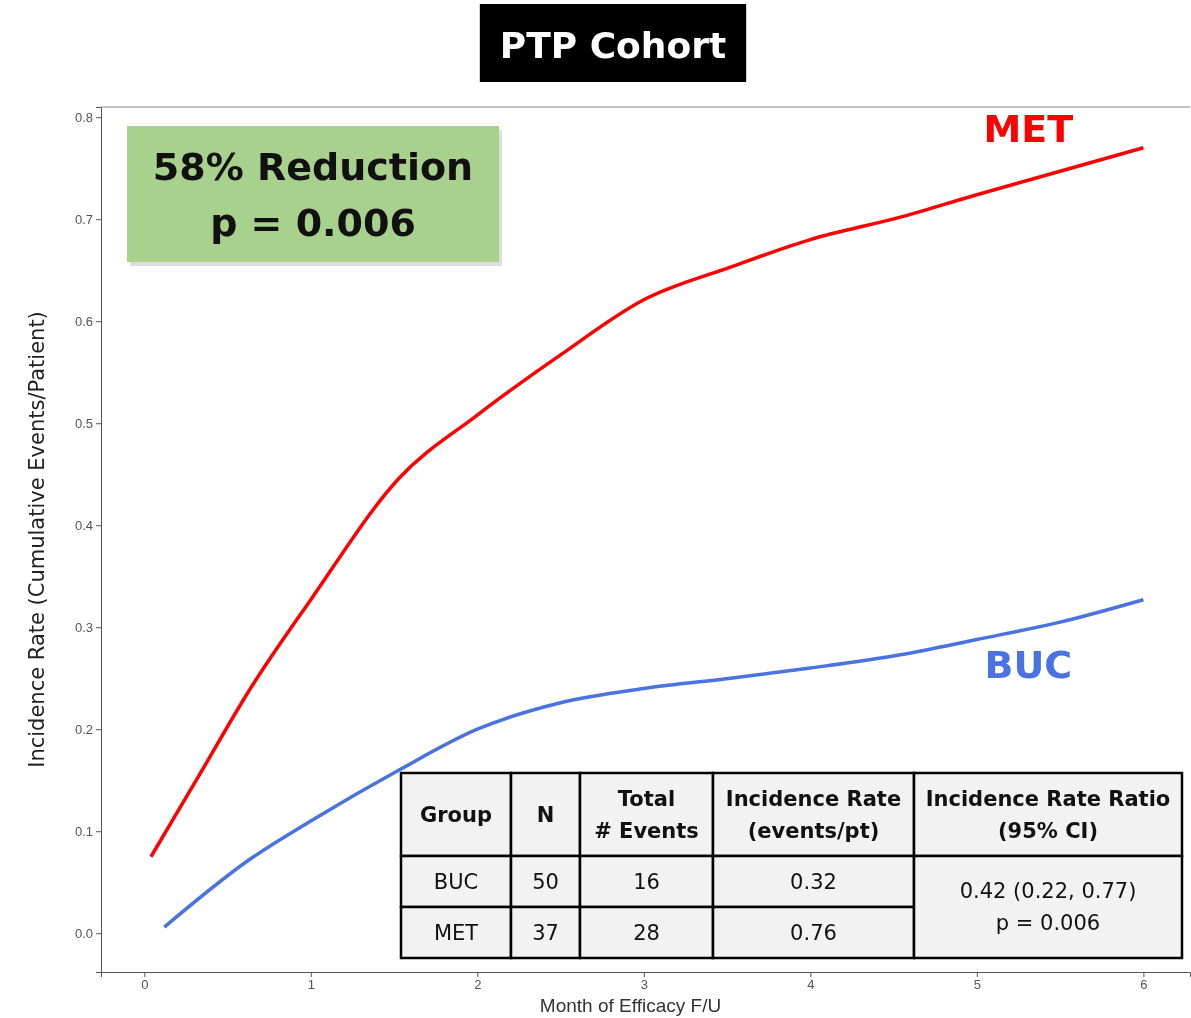  What do you see at coordinates (646, 932) in the screenshot?
I see `annotation: 28` at bounding box center [646, 932].